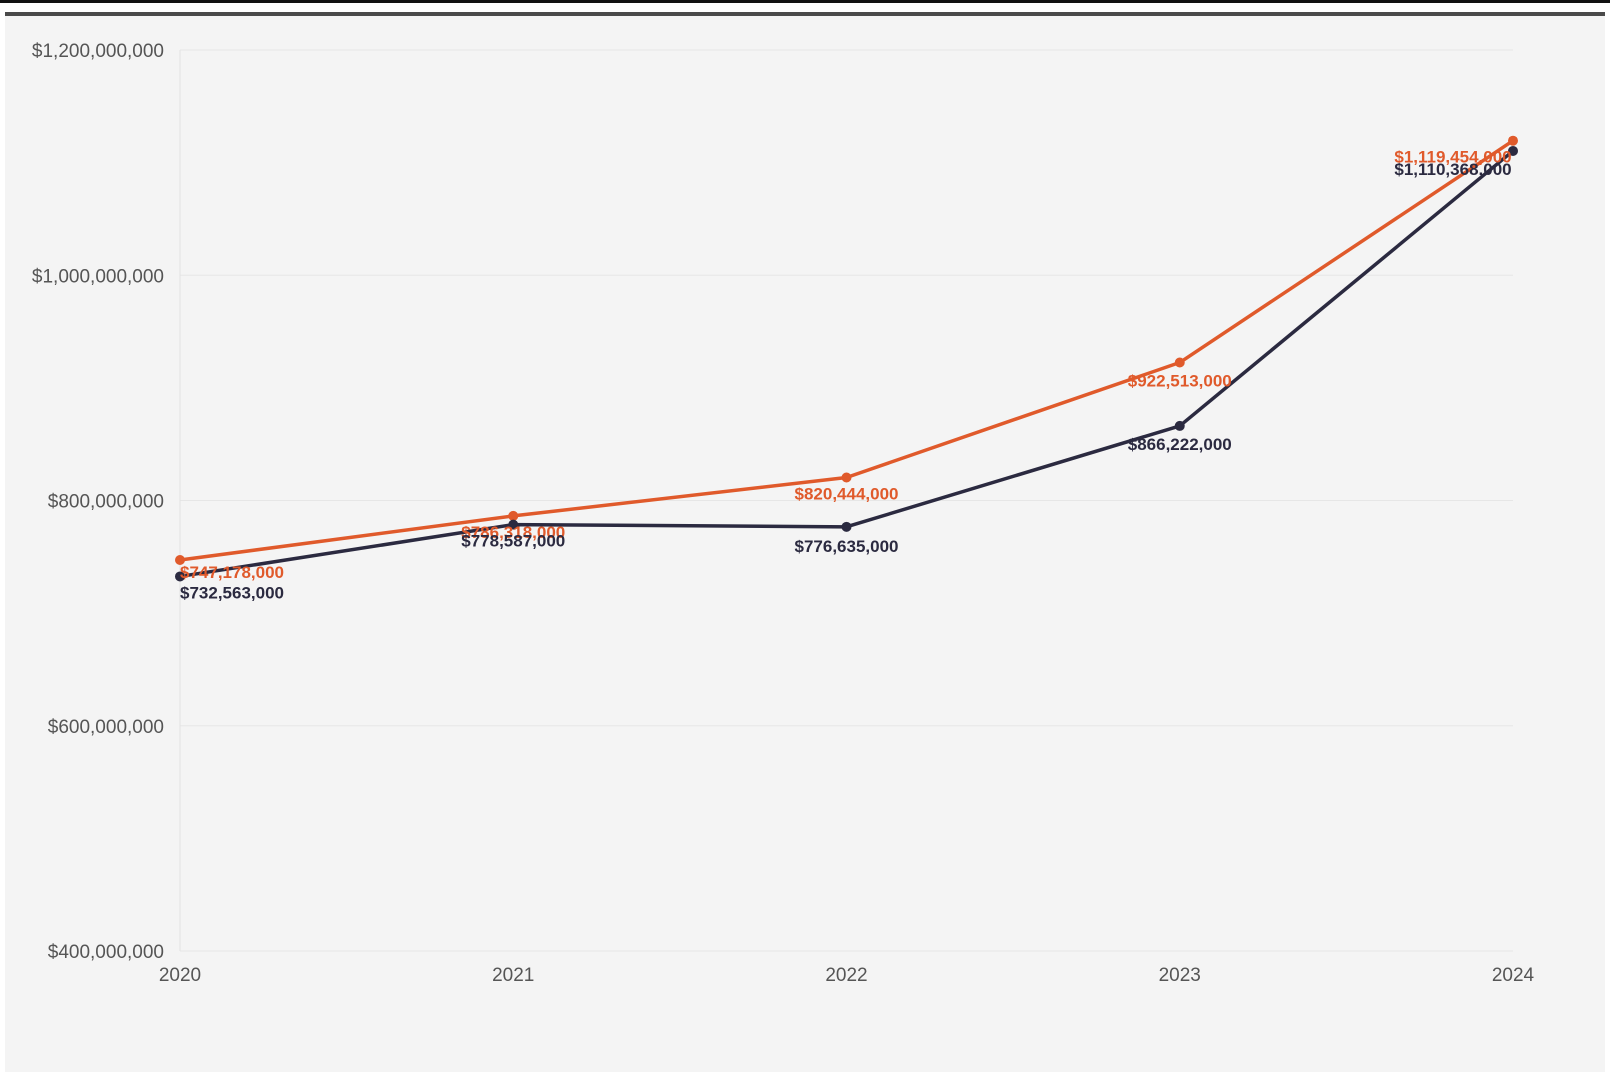 This screenshot has height=1072, width=1610. Describe the element at coordinates (513, 975) in the screenshot. I see `x-tick-label: 2021` at that location.